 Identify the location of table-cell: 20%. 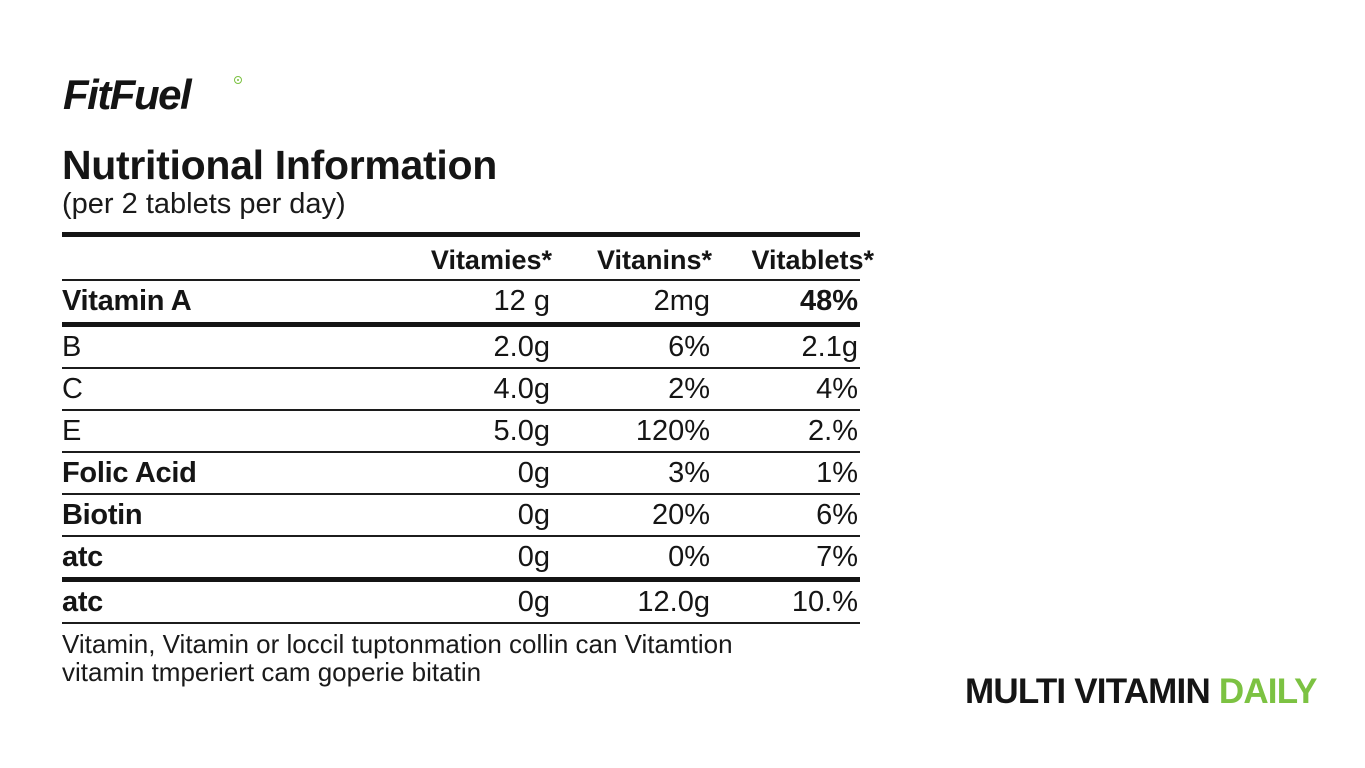
(680, 515).